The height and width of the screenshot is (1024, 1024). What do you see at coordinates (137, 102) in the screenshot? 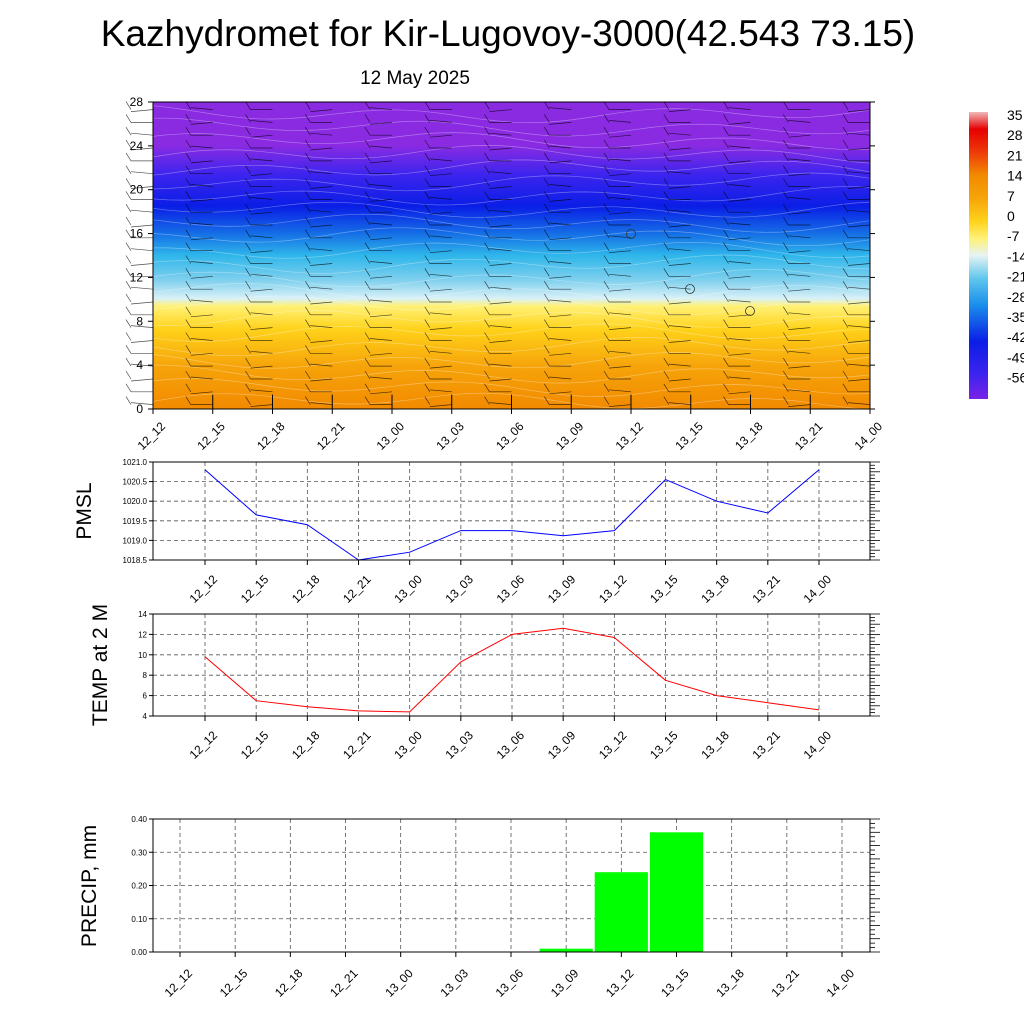
I see `y-tick-label: 28` at bounding box center [137, 102].